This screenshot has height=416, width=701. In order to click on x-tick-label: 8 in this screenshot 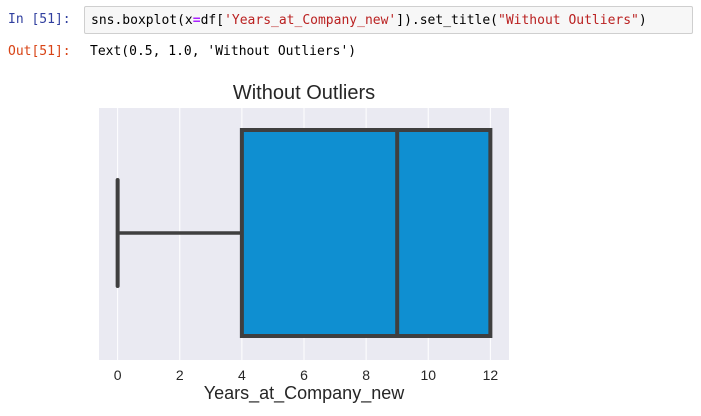, I will do `click(366, 375)`.